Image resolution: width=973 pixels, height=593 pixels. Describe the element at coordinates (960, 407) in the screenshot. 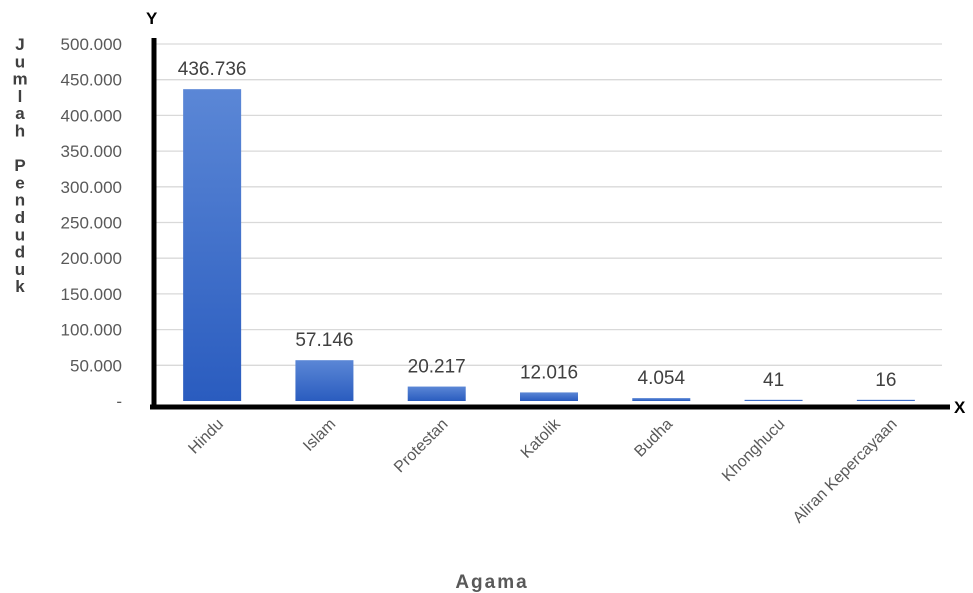

I see `x-axis-letter: X` at that location.